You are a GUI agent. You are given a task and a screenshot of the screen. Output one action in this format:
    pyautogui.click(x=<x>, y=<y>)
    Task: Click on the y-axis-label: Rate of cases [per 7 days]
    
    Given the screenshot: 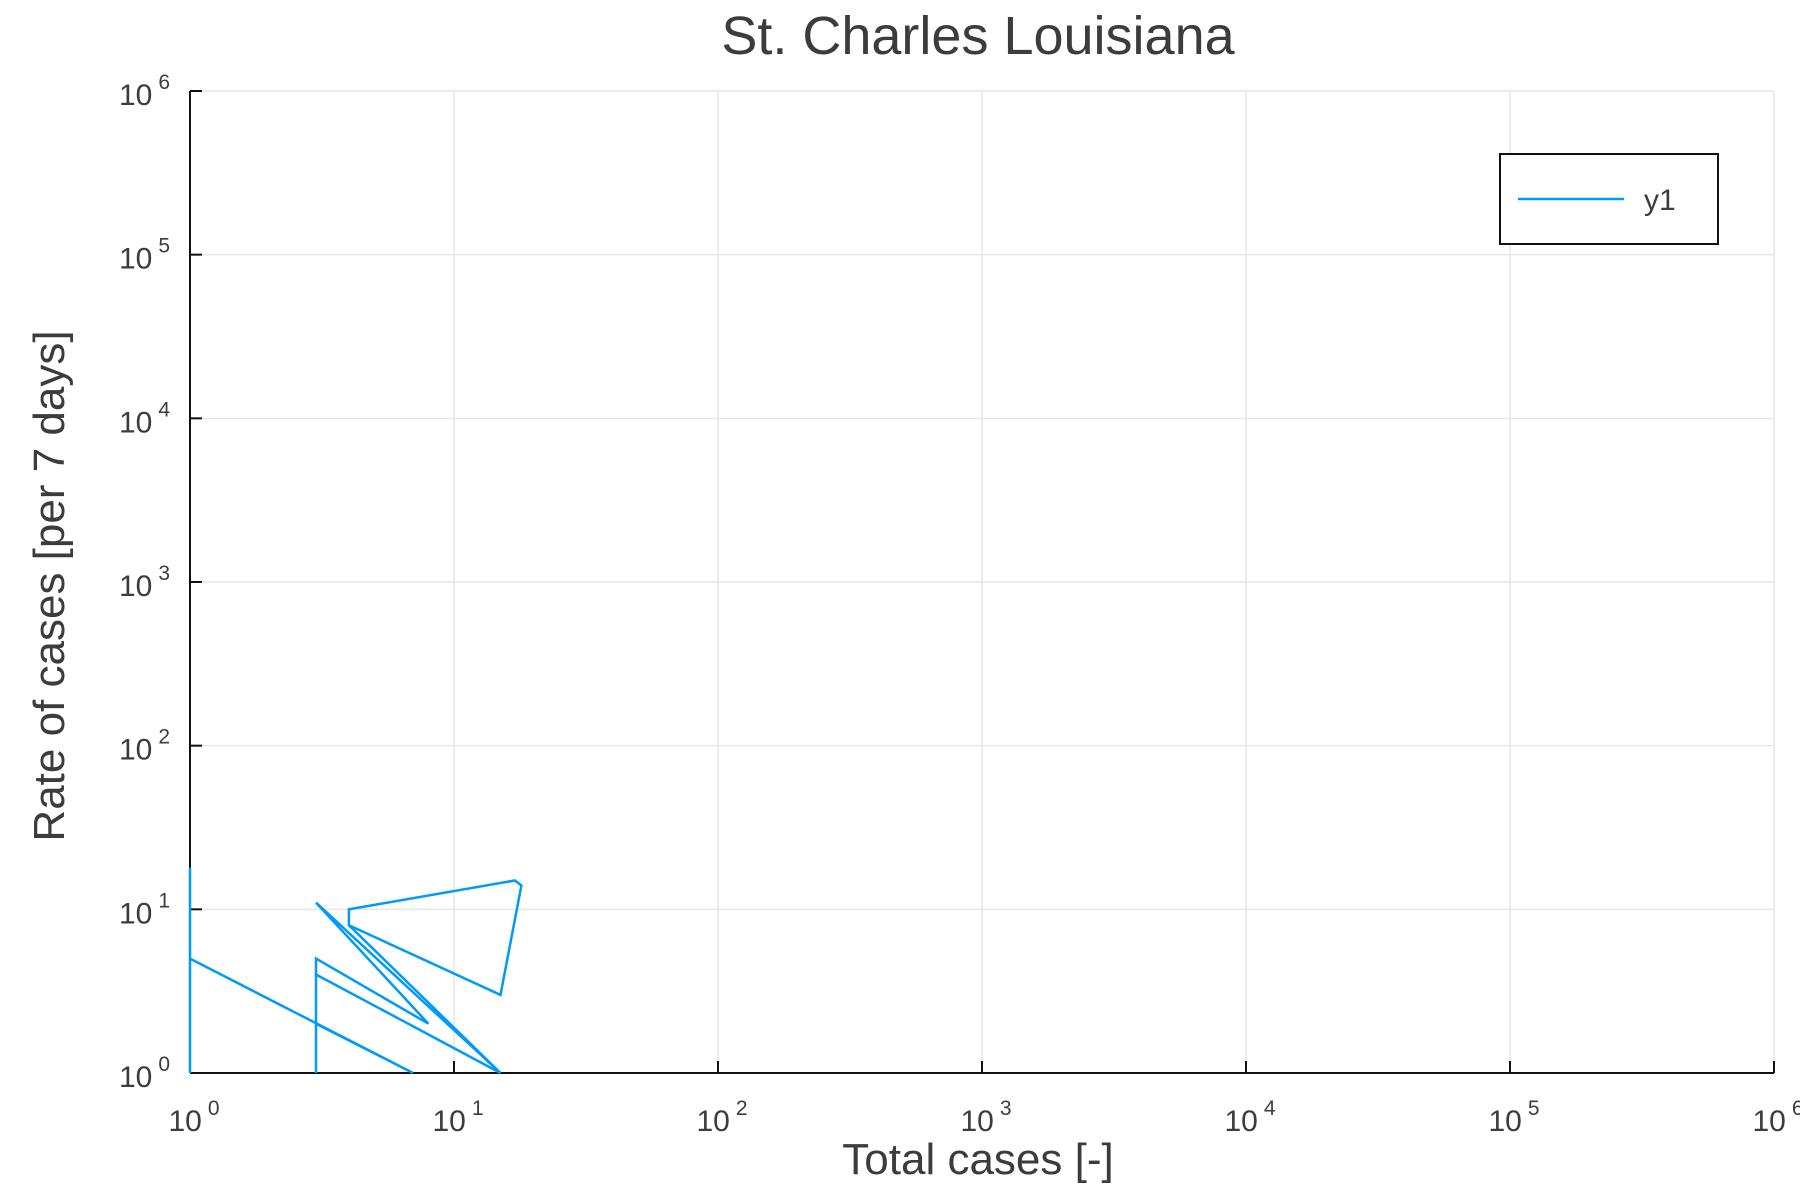 What is the action you would take?
    pyautogui.click(x=49, y=585)
    